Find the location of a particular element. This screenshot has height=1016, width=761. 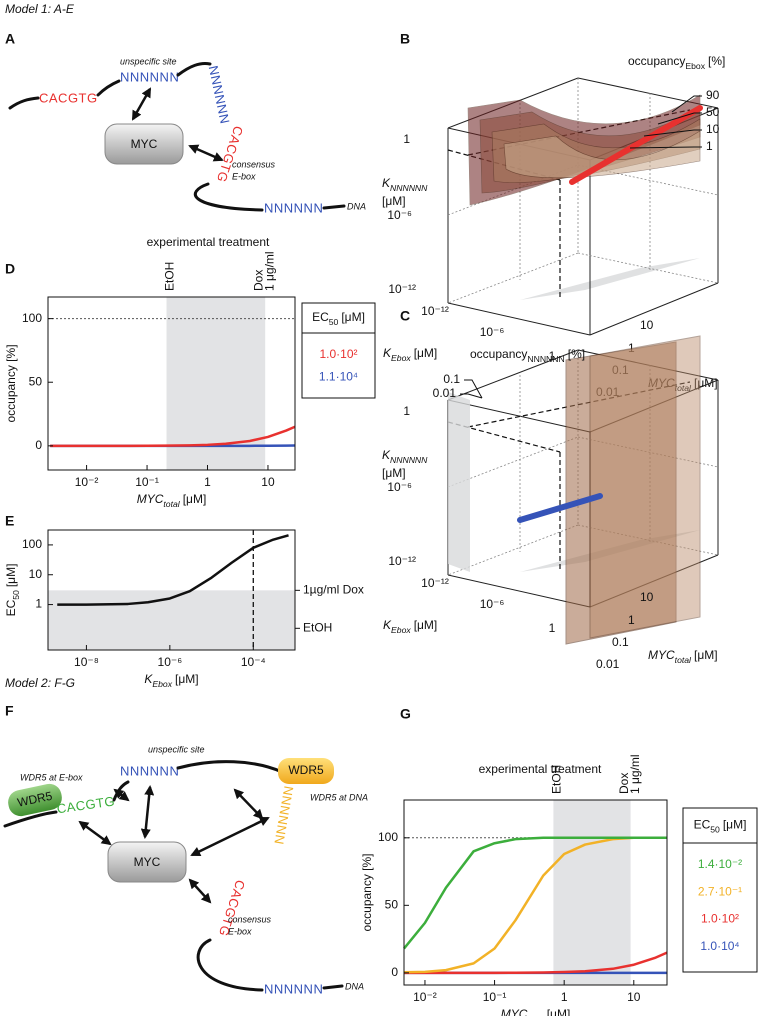

x-axis-label-part: MYC is located at coordinates (514, 1011).